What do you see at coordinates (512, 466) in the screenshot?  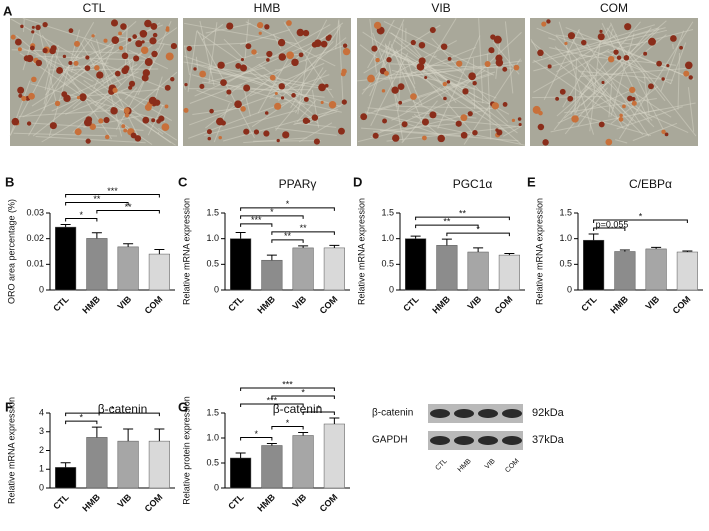 I see `lane-label: COM` at bounding box center [512, 466].